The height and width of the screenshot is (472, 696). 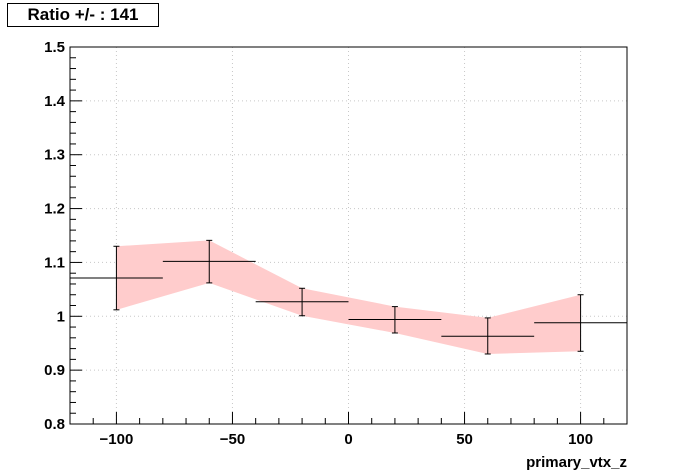 What do you see at coordinates (54, 47) in the screenshot?
I see `y-tick-label: 1.5` at bounding box center [54, 47].